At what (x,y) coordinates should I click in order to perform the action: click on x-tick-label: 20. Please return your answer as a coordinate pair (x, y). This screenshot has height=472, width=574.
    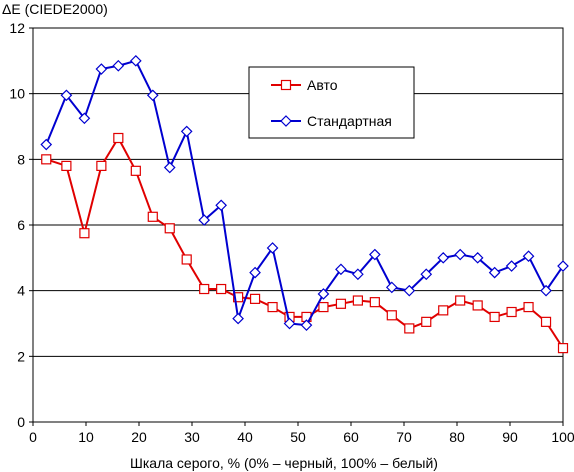
    Looking at the image, I should click on (139, 437).